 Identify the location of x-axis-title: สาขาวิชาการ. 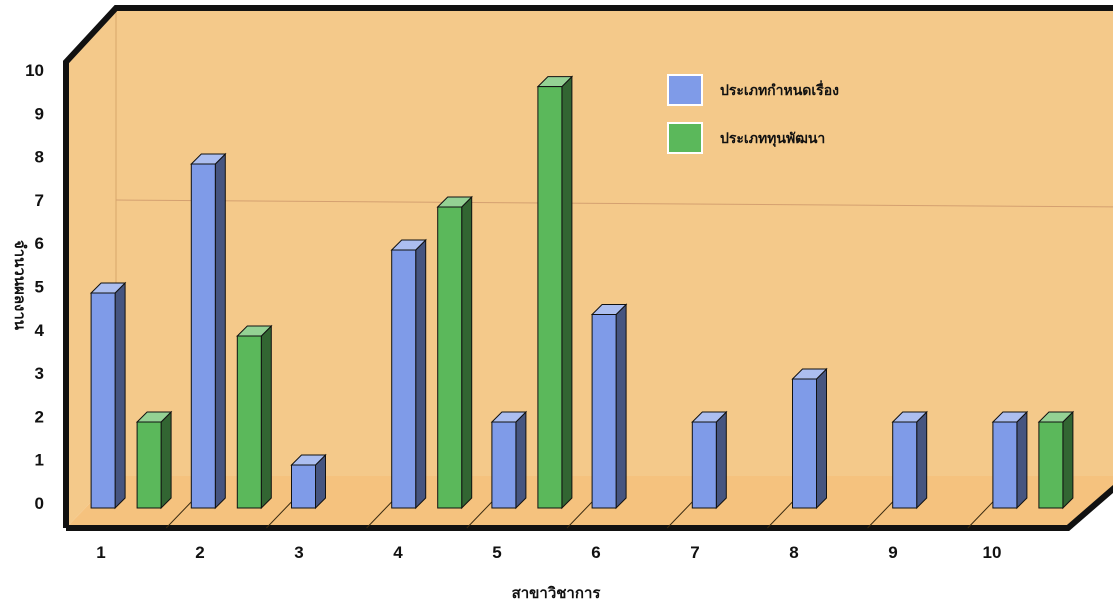
(557, 593).